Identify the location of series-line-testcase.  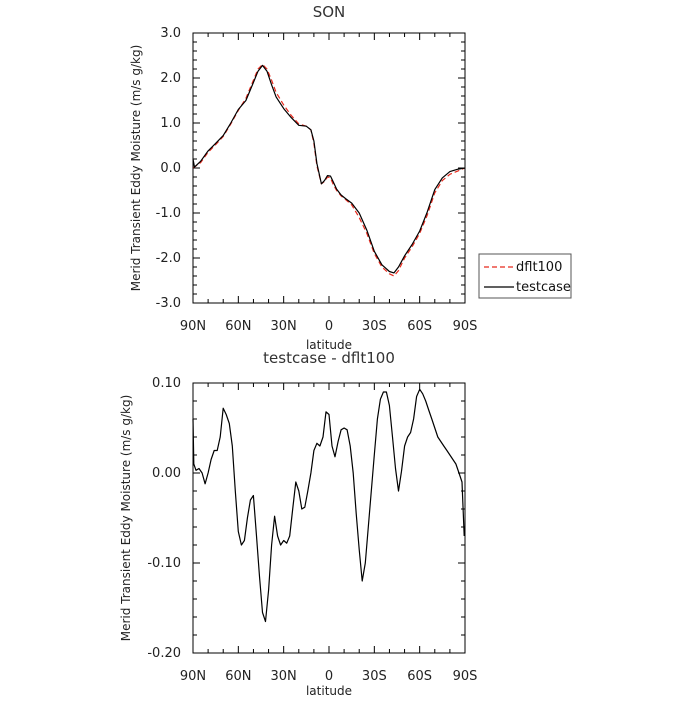
(329, 169).